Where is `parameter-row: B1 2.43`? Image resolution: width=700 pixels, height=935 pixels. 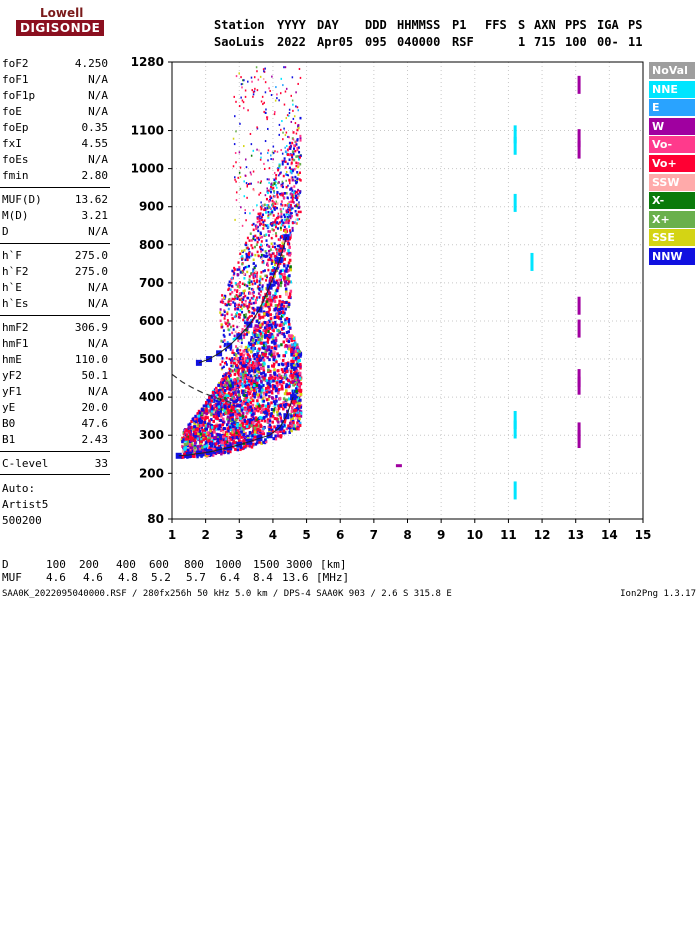
parameter-row: B1 2.43 is located at coordinates (55, 440).